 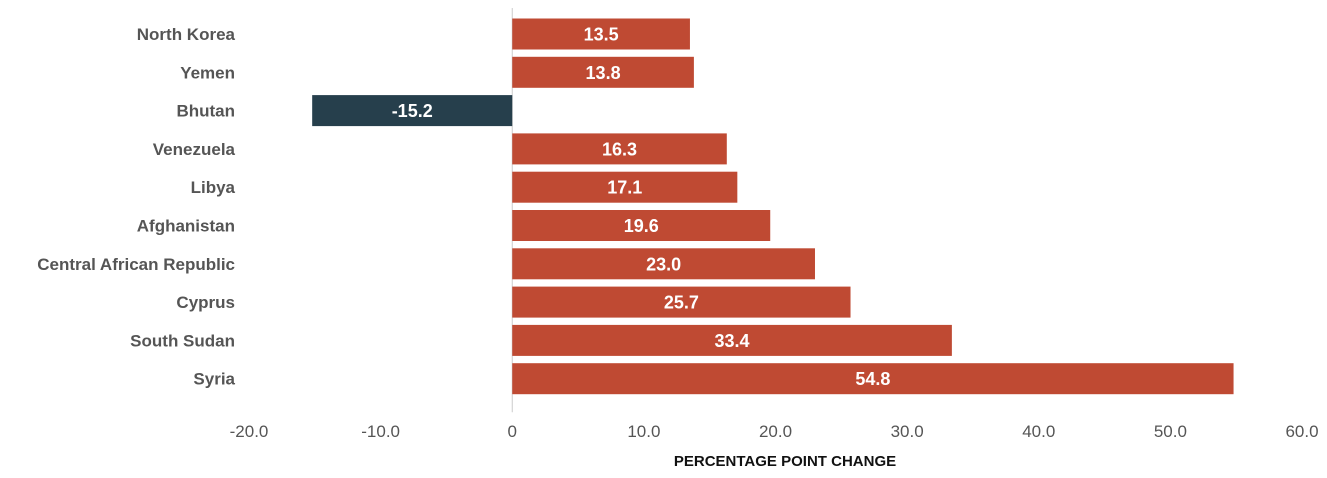 What do you see at coordinates (249, 431) in the screenshot?
I see `x-tick-label: -20.0` at bounding box center [249, 431].